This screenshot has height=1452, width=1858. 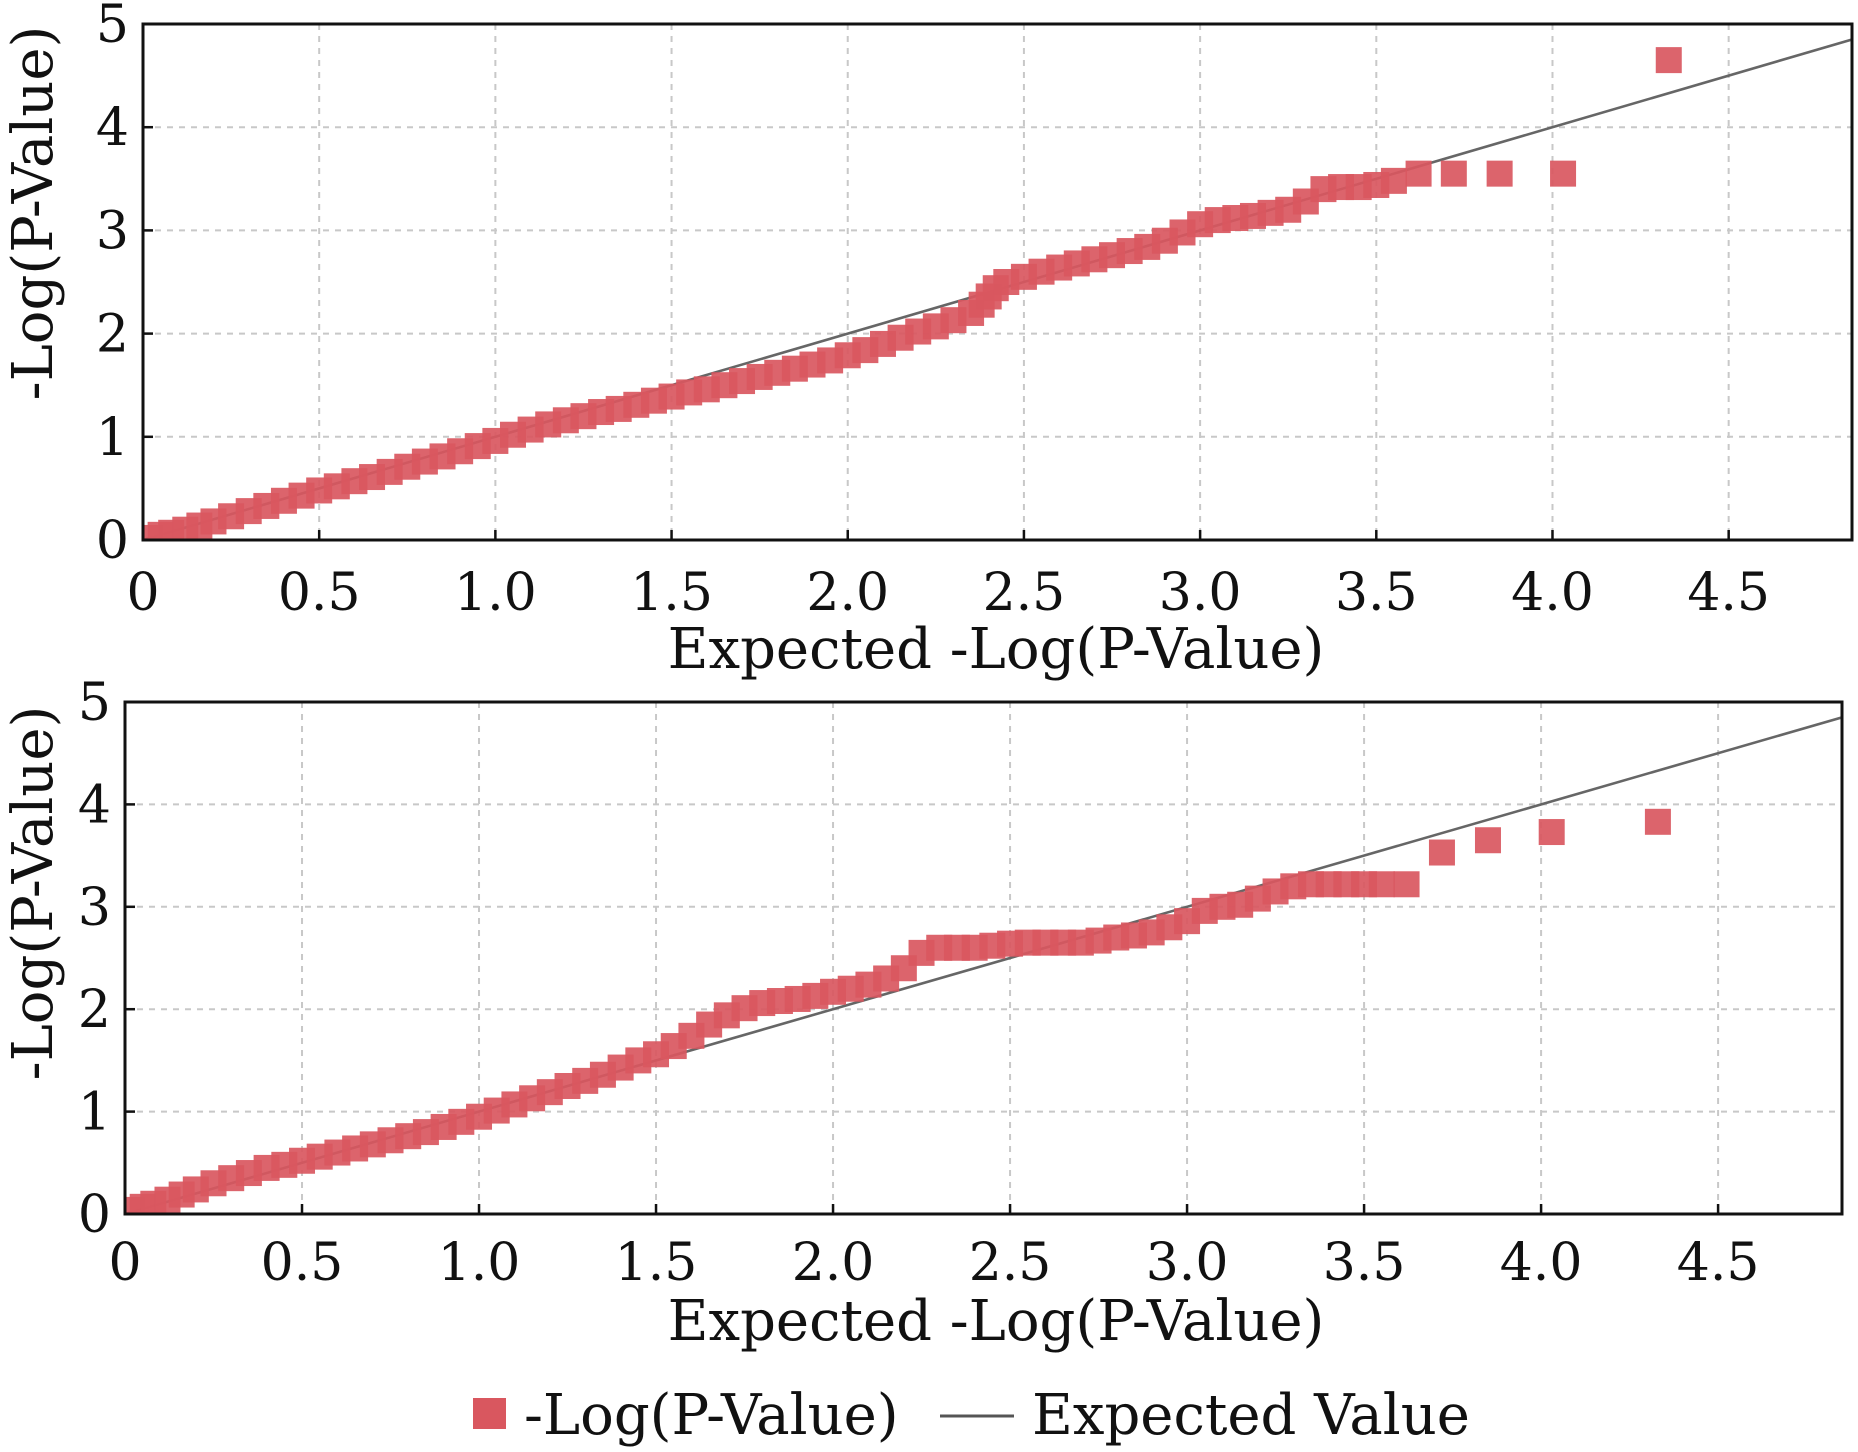 What do you see at coordinates (711, 1415) in the screenshot?
I see `legend-label-observed: -Log(P-Value)` at bounding box center [711, 1415].